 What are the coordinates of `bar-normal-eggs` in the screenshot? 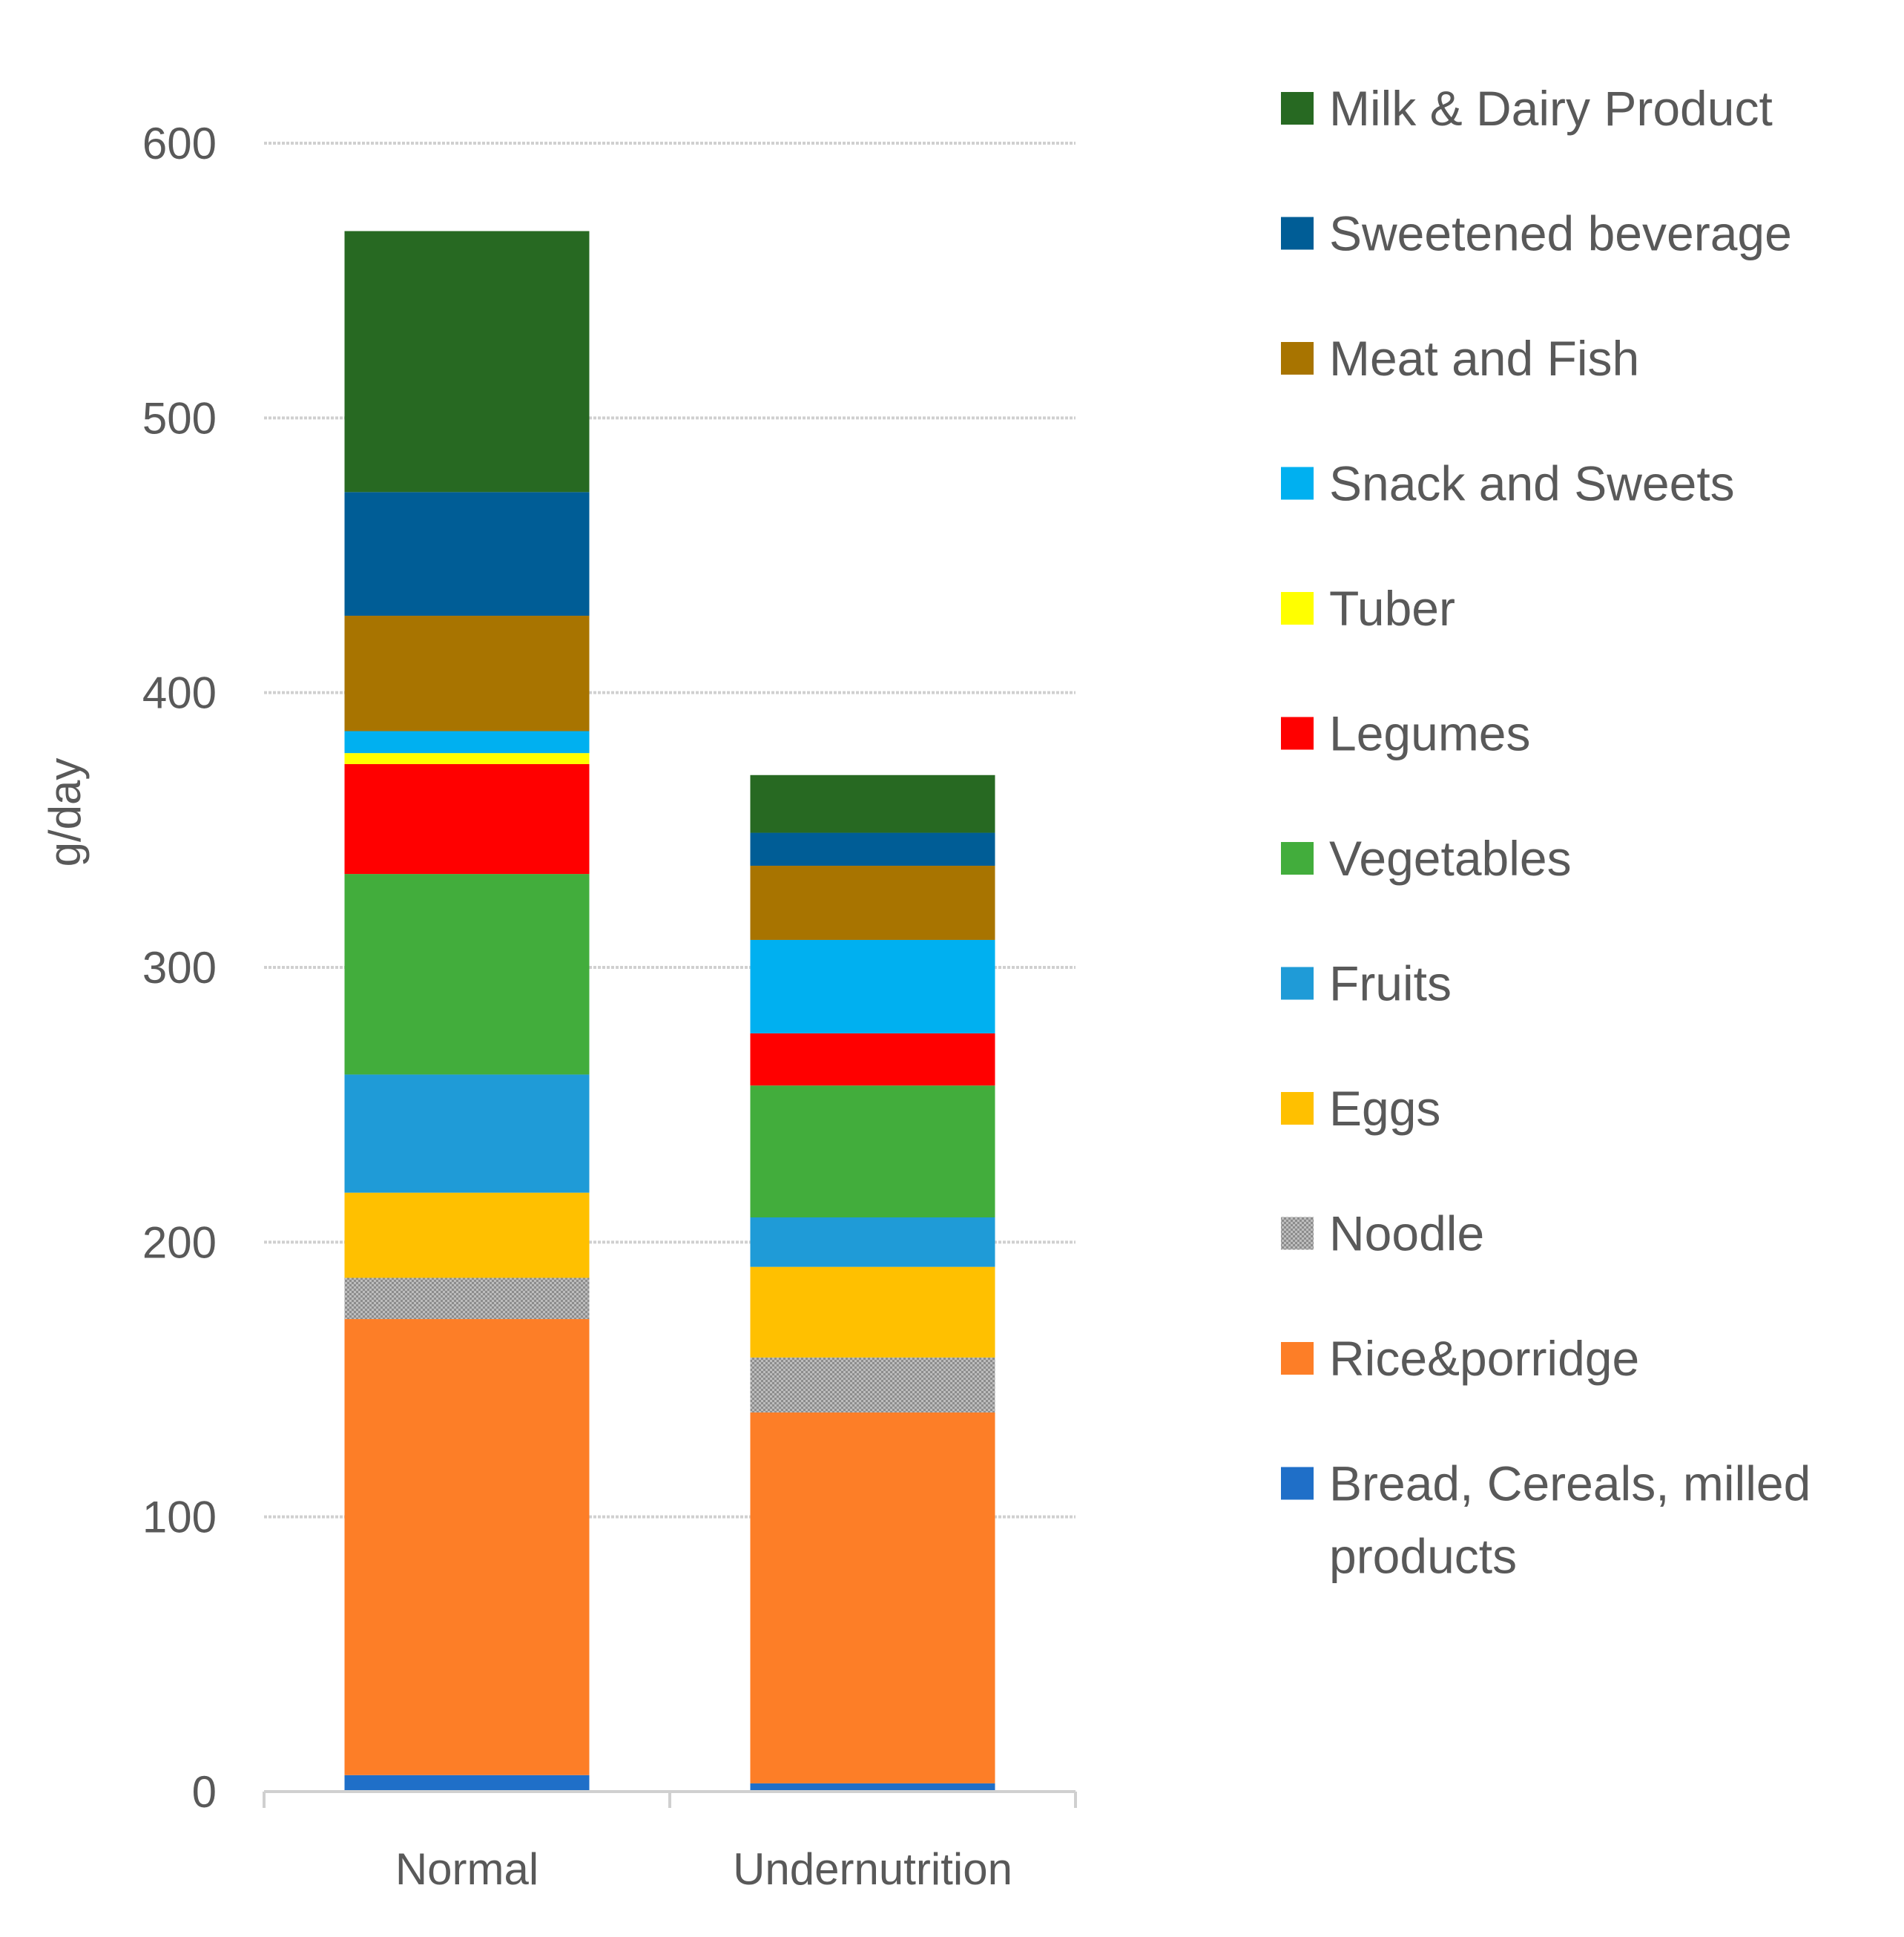 It's located at (467, 1235).